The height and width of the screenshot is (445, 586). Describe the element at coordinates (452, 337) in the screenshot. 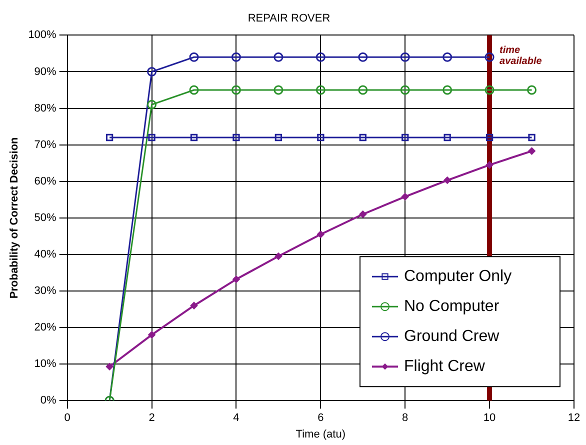

I see `legend-label: Ground Crew` at that location.